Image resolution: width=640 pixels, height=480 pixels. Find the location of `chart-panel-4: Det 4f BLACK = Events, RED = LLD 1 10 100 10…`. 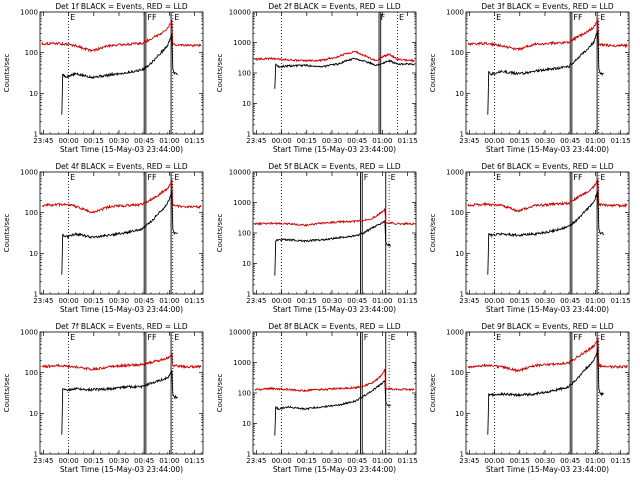

chart-panel-4: Det 4f BLACK = Events, RED = LLD 1 10 100 10… is located at coordinates (104, 238).